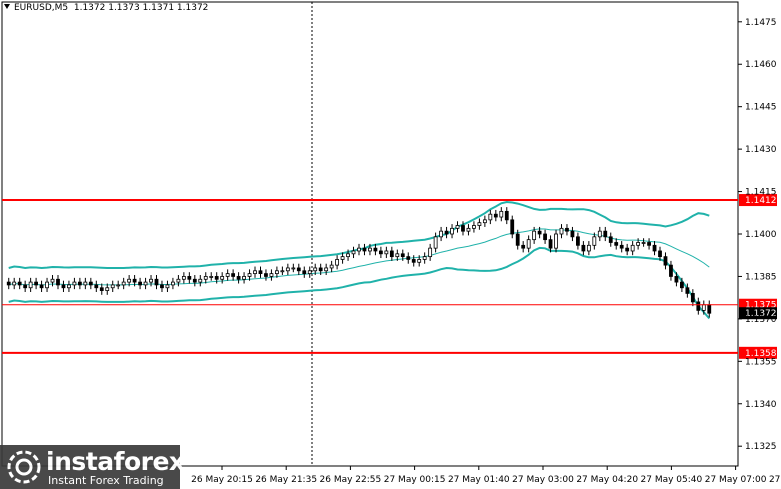 This screenshot has width=781, height=489. Describe the element at coordinates (761, 405) in the screenshot. I see `y-tick-label: 1.1340` at that location.